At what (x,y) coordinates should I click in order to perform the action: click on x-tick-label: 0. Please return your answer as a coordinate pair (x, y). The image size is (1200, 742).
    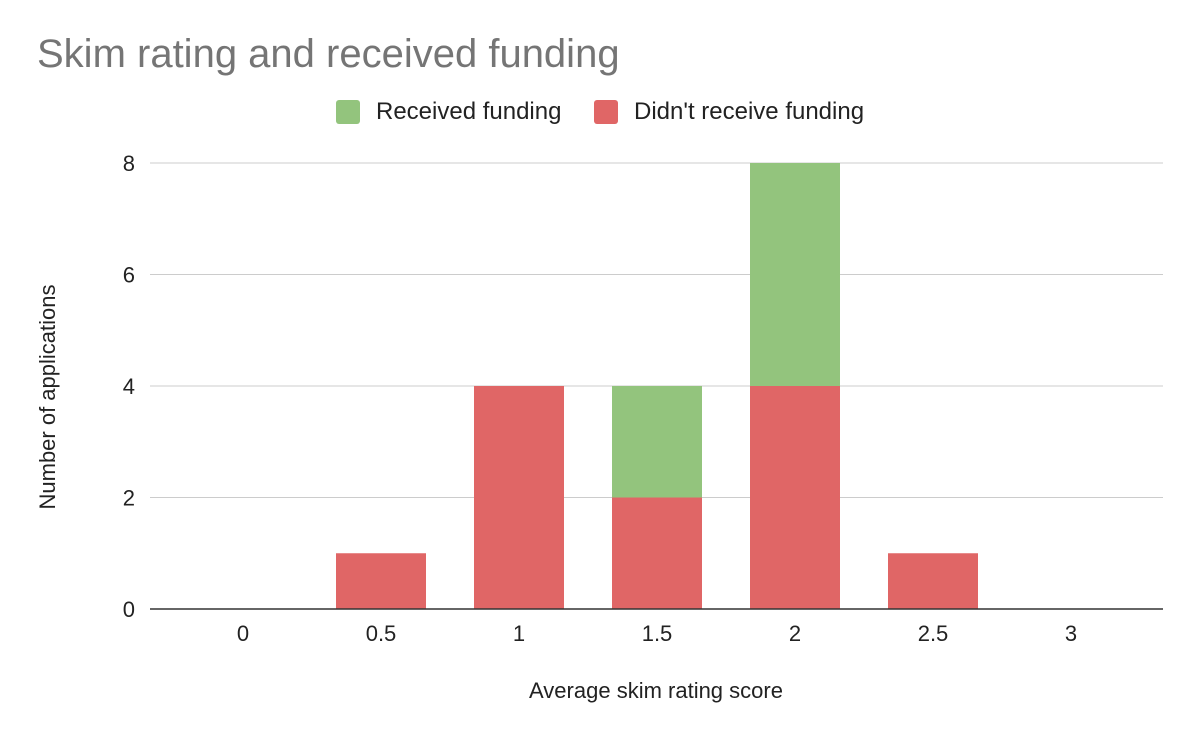
    Looking at the image, I should click on (243, 633).